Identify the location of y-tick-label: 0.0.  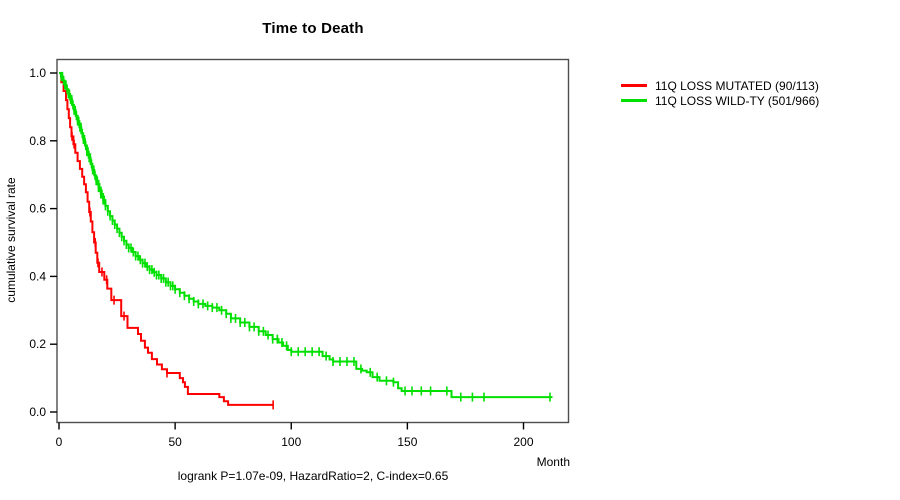
(37, 412).